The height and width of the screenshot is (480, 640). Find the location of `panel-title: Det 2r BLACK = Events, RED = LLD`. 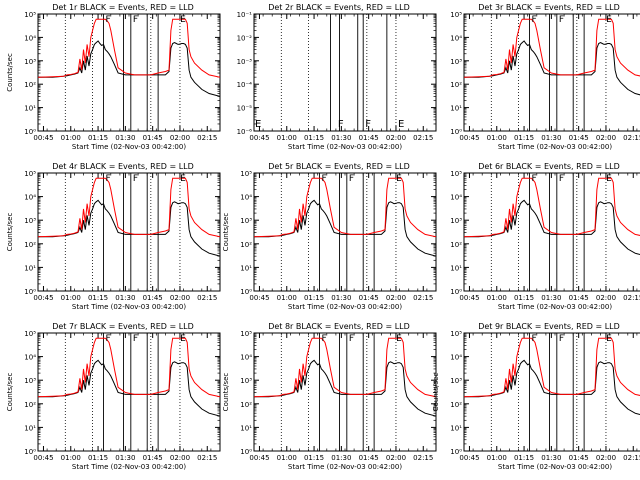

panel-title: Det 2r BLACK = Events, RED = LLD is located at coordinates (339, 7).